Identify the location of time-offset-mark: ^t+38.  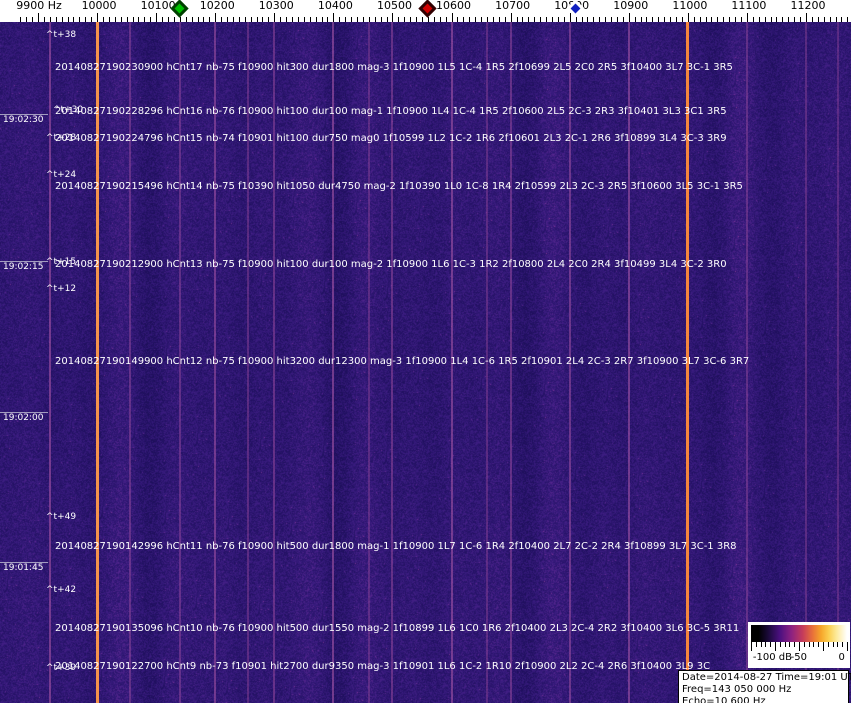
(61, 35).